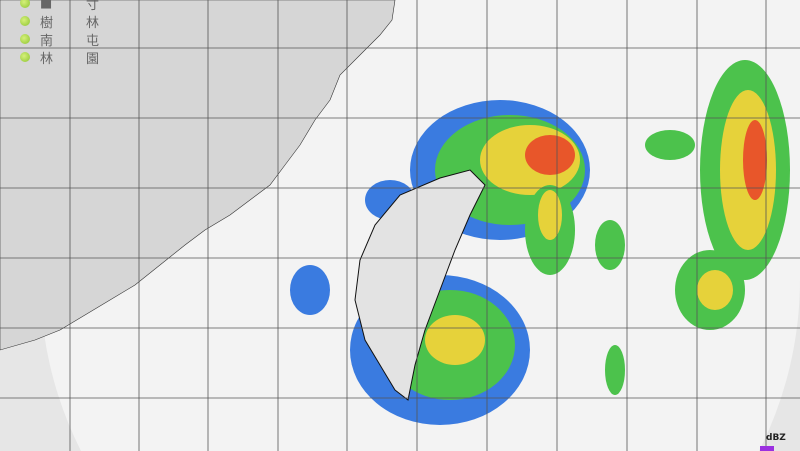  Describe the element at coordinates (59, 39) in the screenshot. I see `station-item: 南屯` at that location.